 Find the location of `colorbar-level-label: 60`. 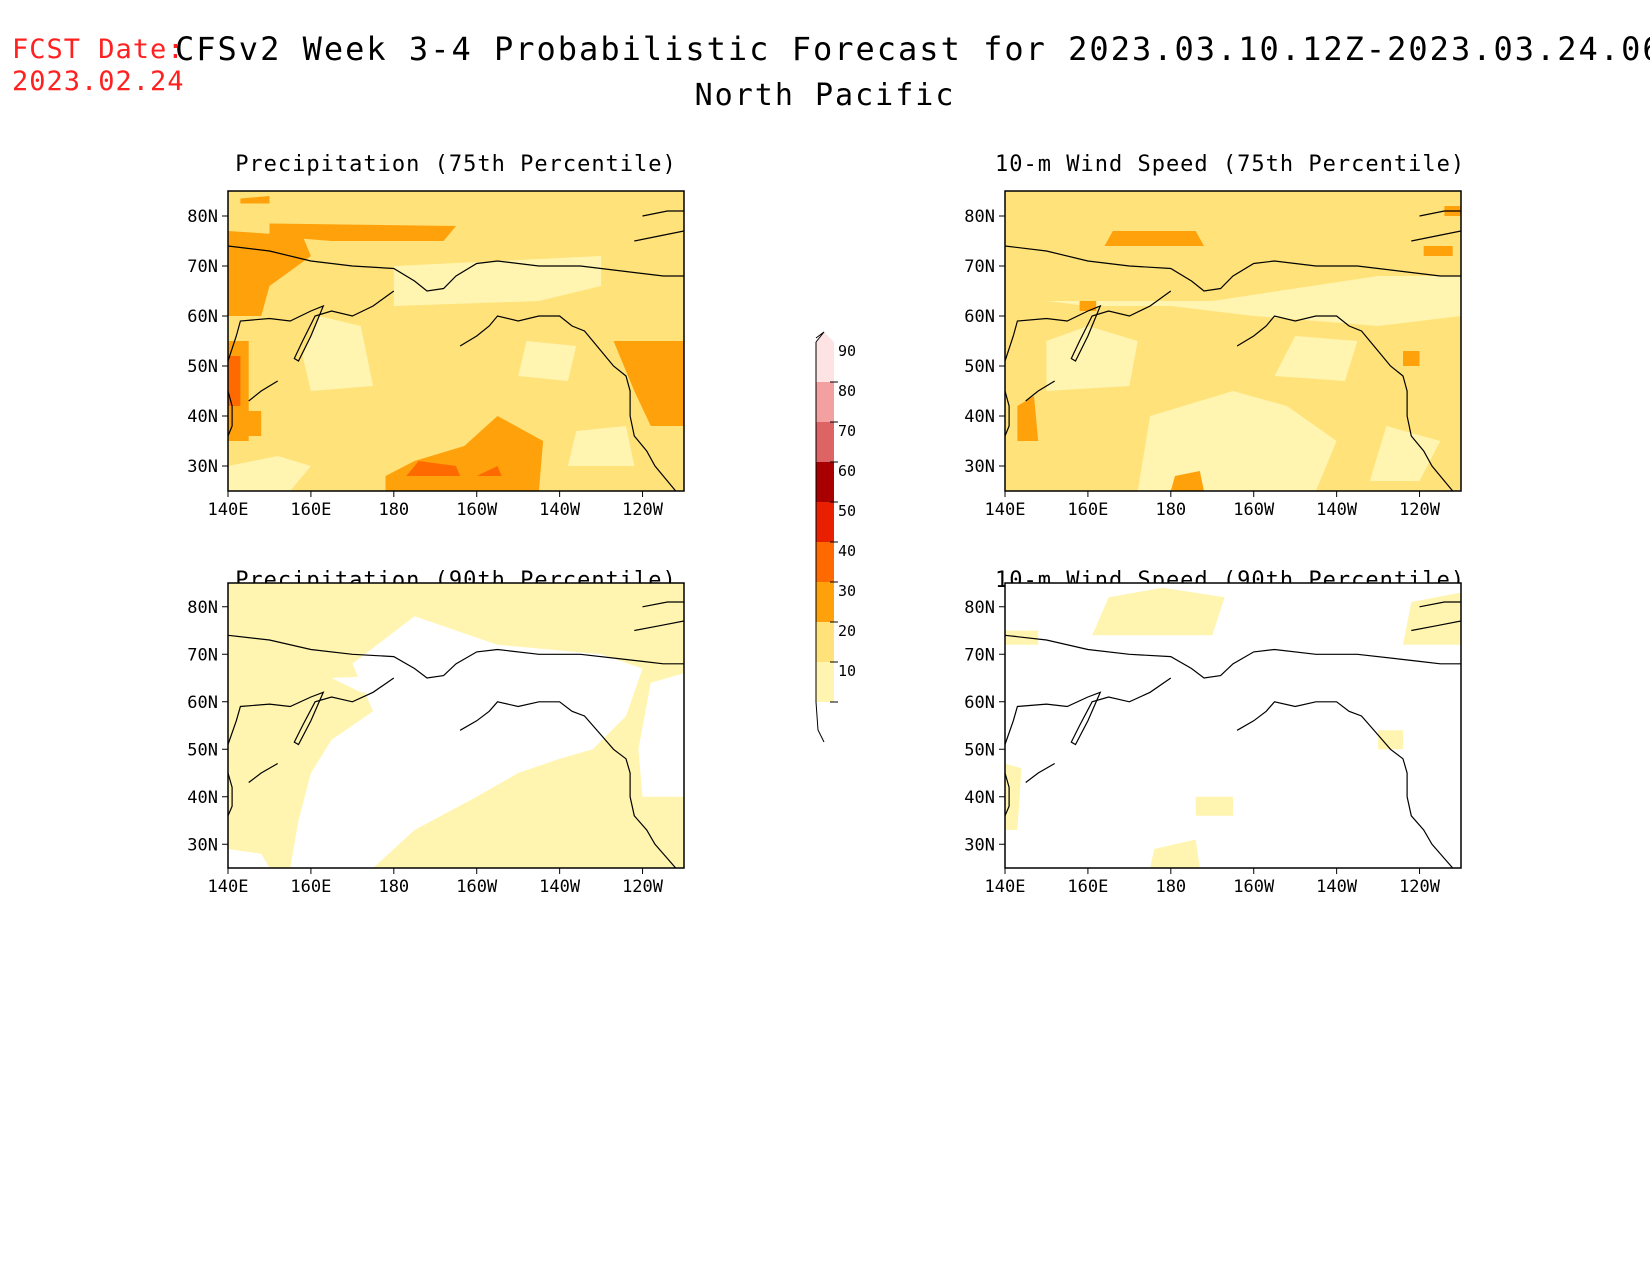

colorbar-level-label: 60 is located at coordinates (847, 471).